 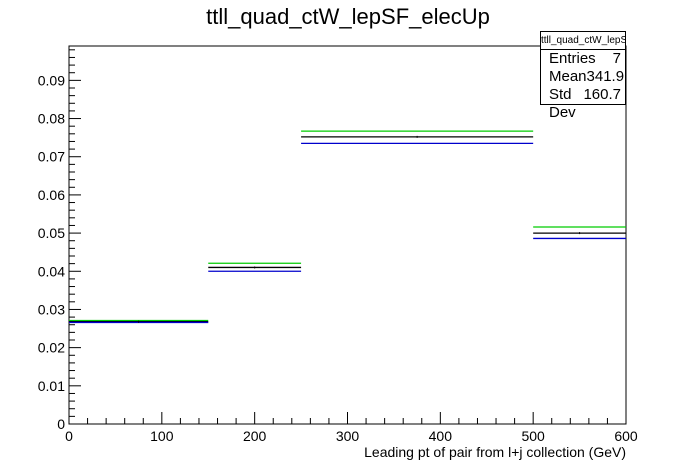 I want to click on y-tick-label: 0, so click(x=61, y=424).